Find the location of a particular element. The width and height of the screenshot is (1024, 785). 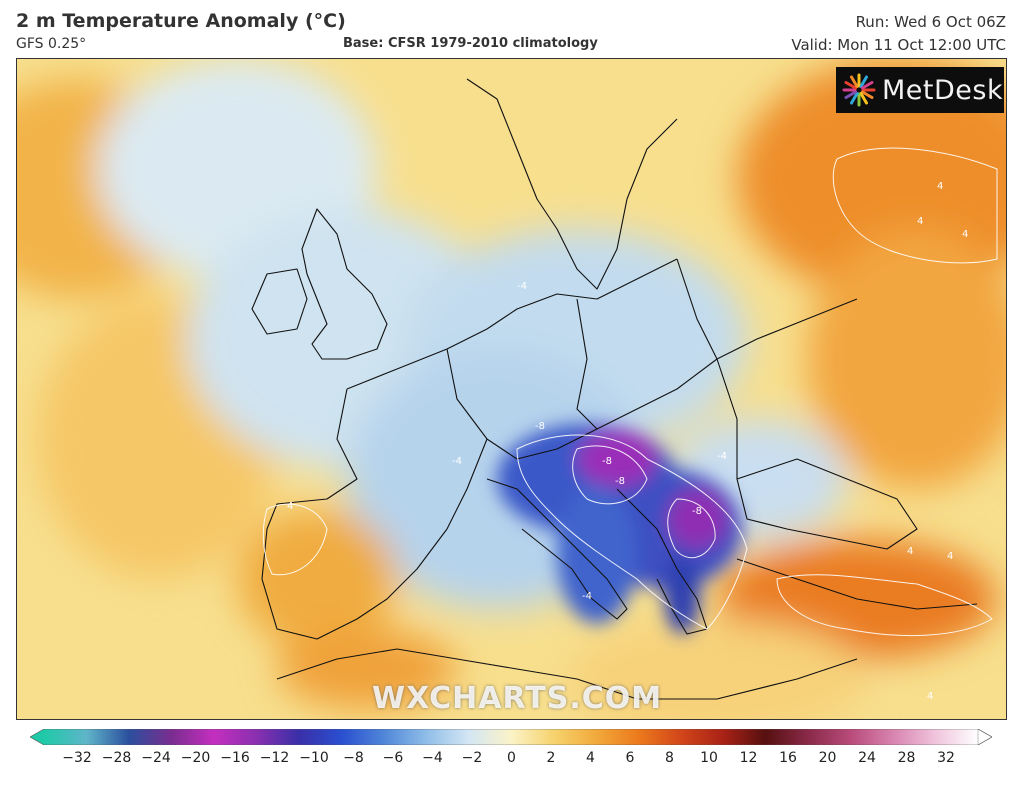

metdesk-logo-text: MetDesk is located at coordinates (943, 90).